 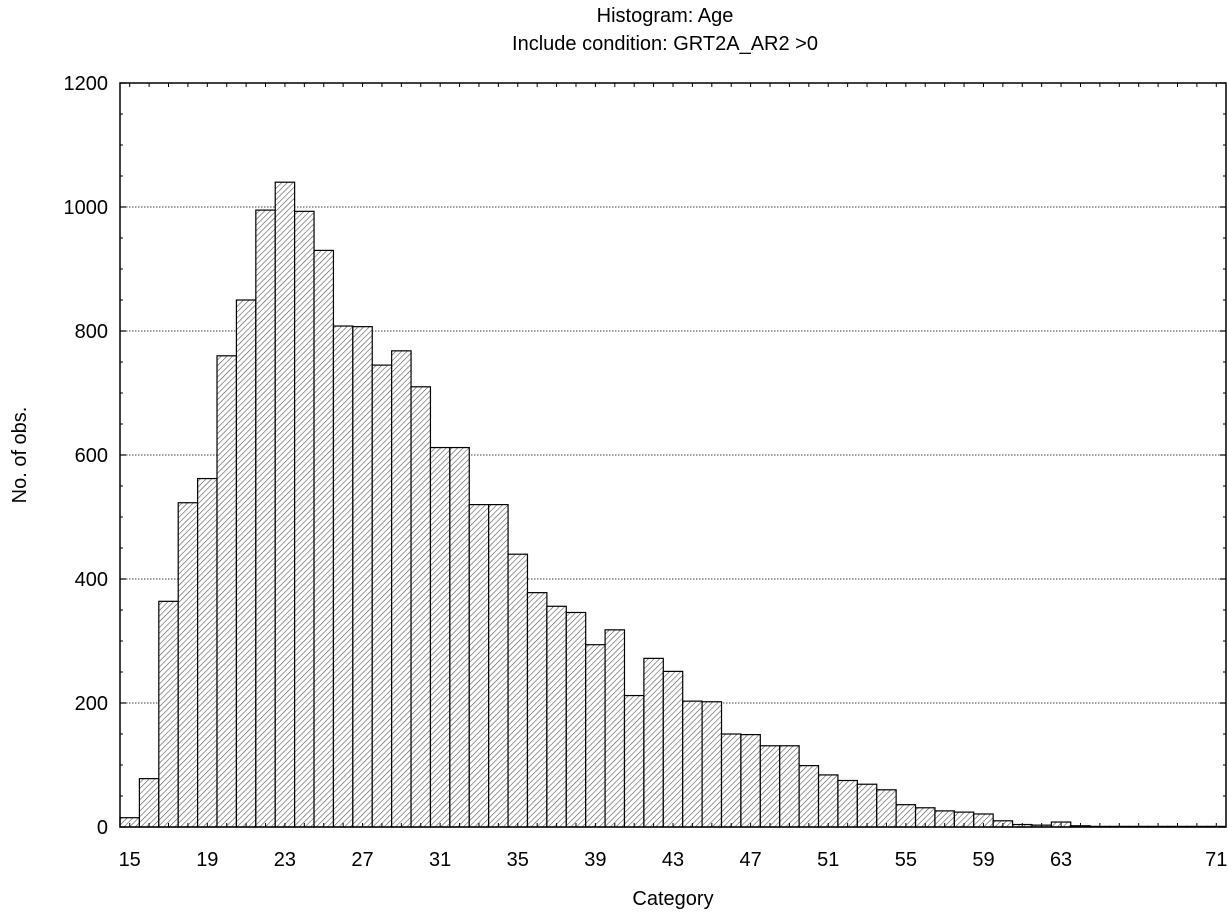 What do you see at coordinates (595, 860) in the screenshot?
I see `x-tick-label: 39` at bounding box center [595, 860].